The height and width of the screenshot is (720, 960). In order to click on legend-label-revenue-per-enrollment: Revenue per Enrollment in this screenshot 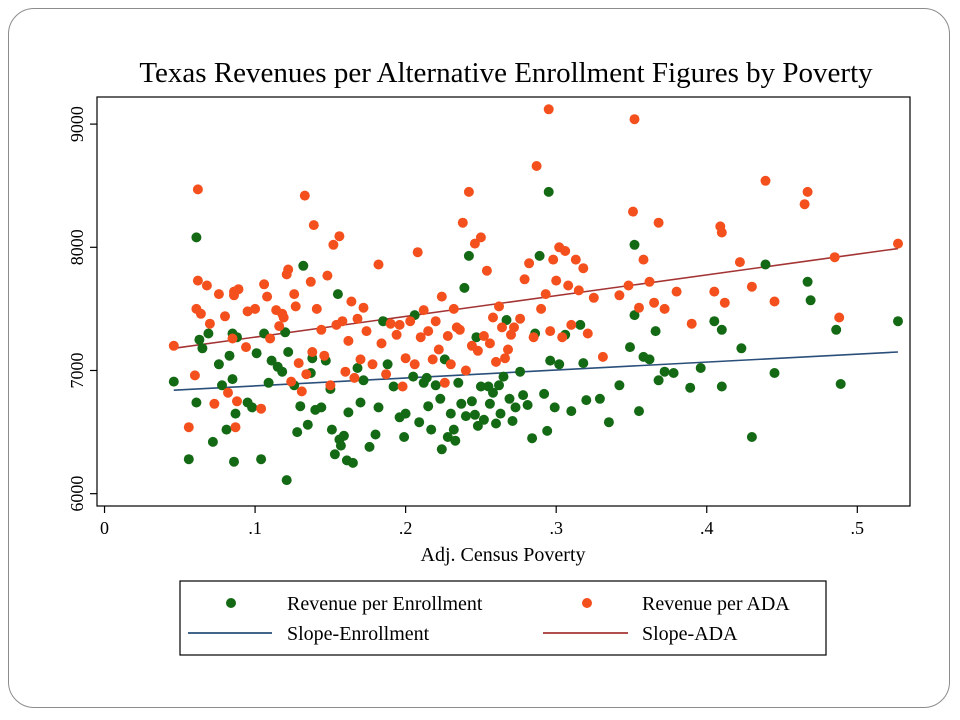, I will do `click(385, 604)`.